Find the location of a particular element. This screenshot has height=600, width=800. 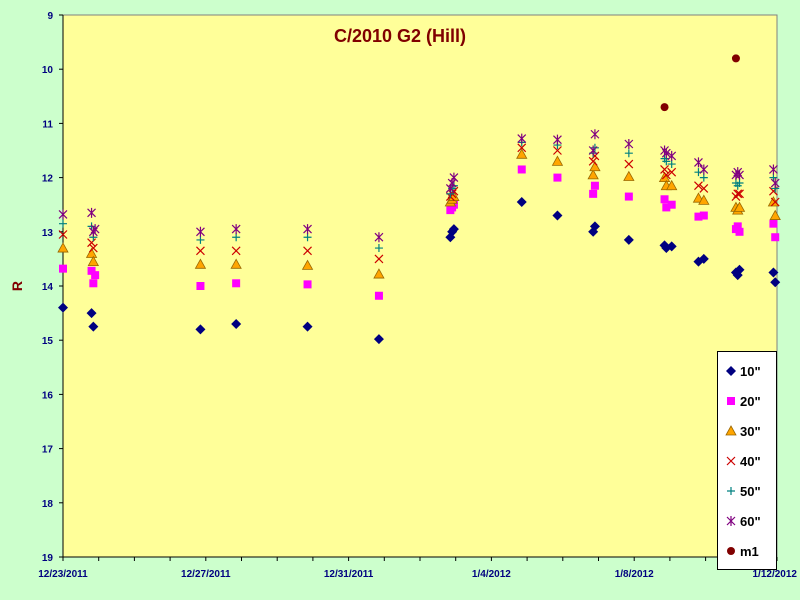

legend-item: 10" is located at coordinates (747, 372).